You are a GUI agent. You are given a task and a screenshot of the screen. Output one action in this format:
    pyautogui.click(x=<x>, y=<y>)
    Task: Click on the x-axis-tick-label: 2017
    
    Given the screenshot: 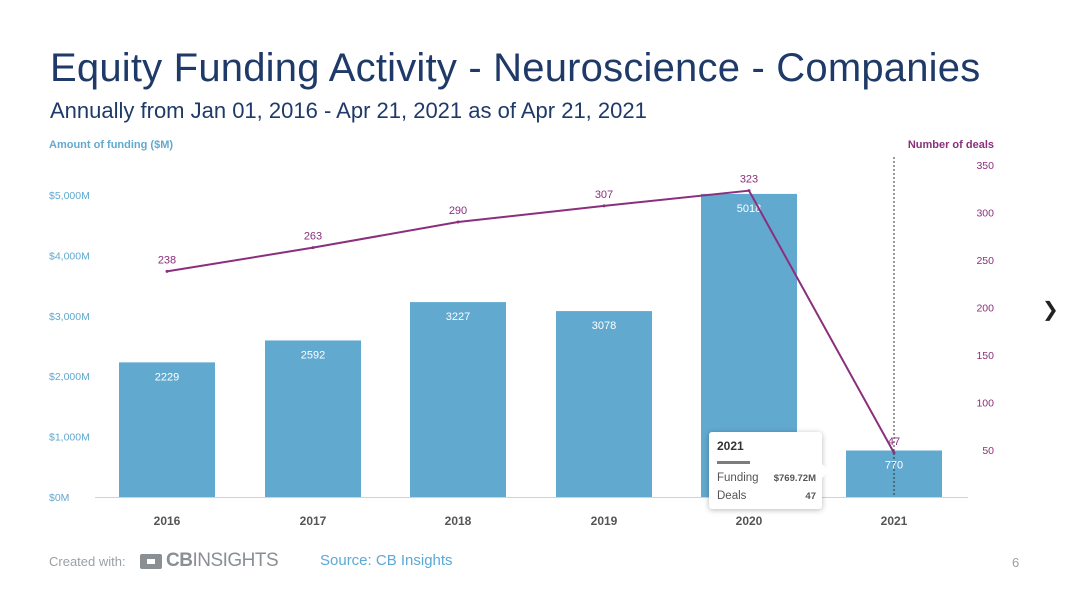 What is the action you would take?
    pyautogui.click(x=313, y=521)
    